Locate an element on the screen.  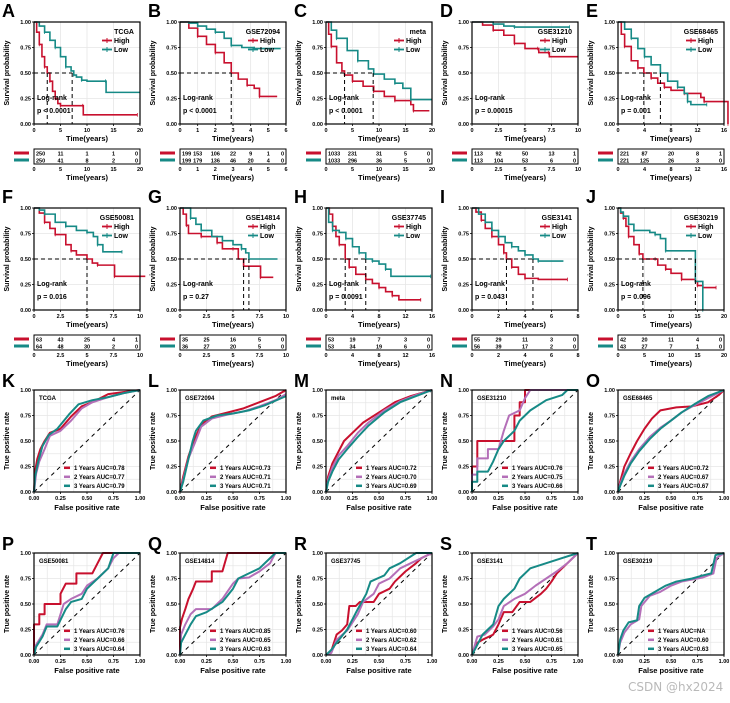
y-axis-label: Survival probability is located at coordinates (299, 72).